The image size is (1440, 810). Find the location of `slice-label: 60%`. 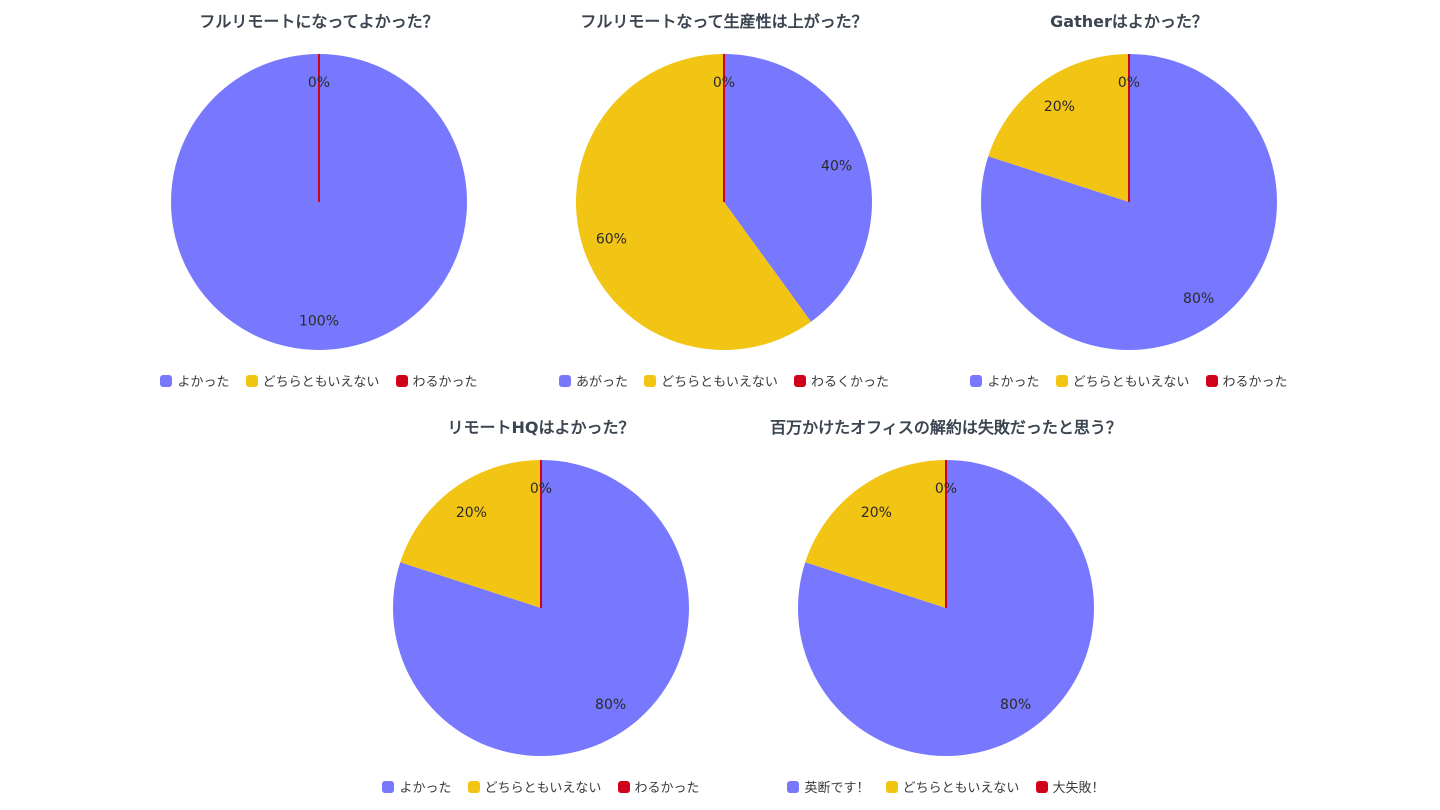

slice-label: 60% is located at coordinates (611, 240).